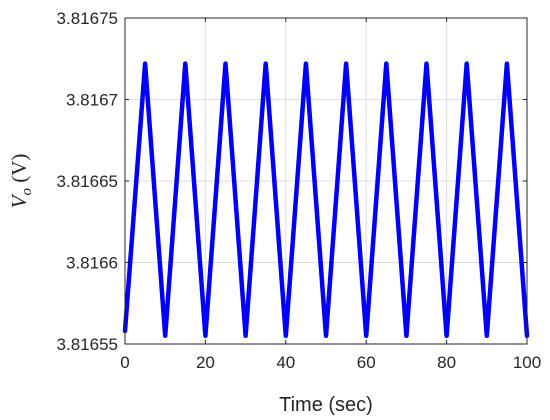  I want to click on y-tick-label: 3.8166, so click(92, 263).